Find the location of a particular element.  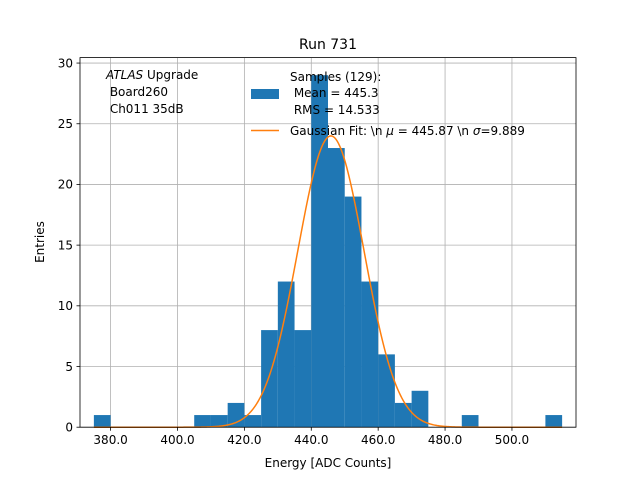

legend-fit-label: Gaussian Fit: \n μ = 445.87 \n σ=9.889 is located at coordinates (407, 131).